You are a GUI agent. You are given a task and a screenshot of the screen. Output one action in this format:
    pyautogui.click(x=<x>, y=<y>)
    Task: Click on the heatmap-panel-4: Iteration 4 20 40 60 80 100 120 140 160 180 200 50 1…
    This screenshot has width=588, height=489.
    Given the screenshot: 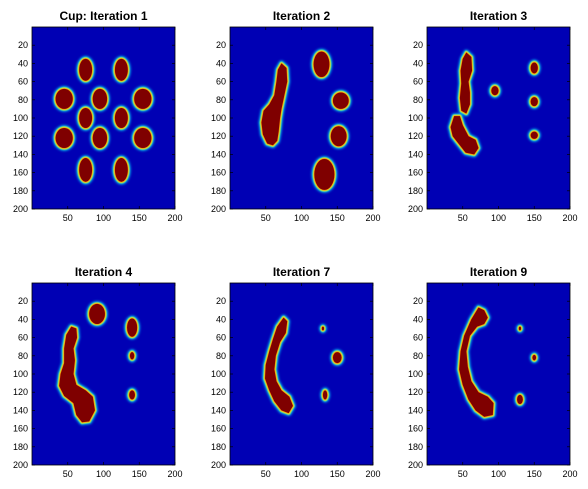 What is the action you would take?
    pyautogui.click(x=98, y=372)
    